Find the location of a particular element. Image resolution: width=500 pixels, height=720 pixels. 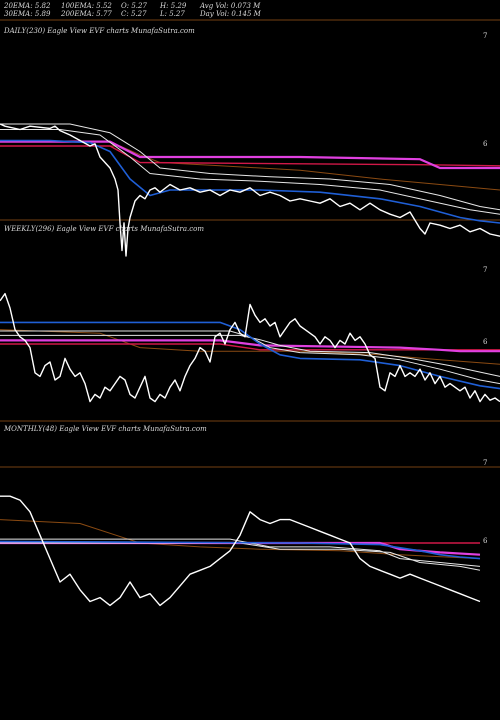

header-open: O: 5.27 is located at coordinates (134, 6).